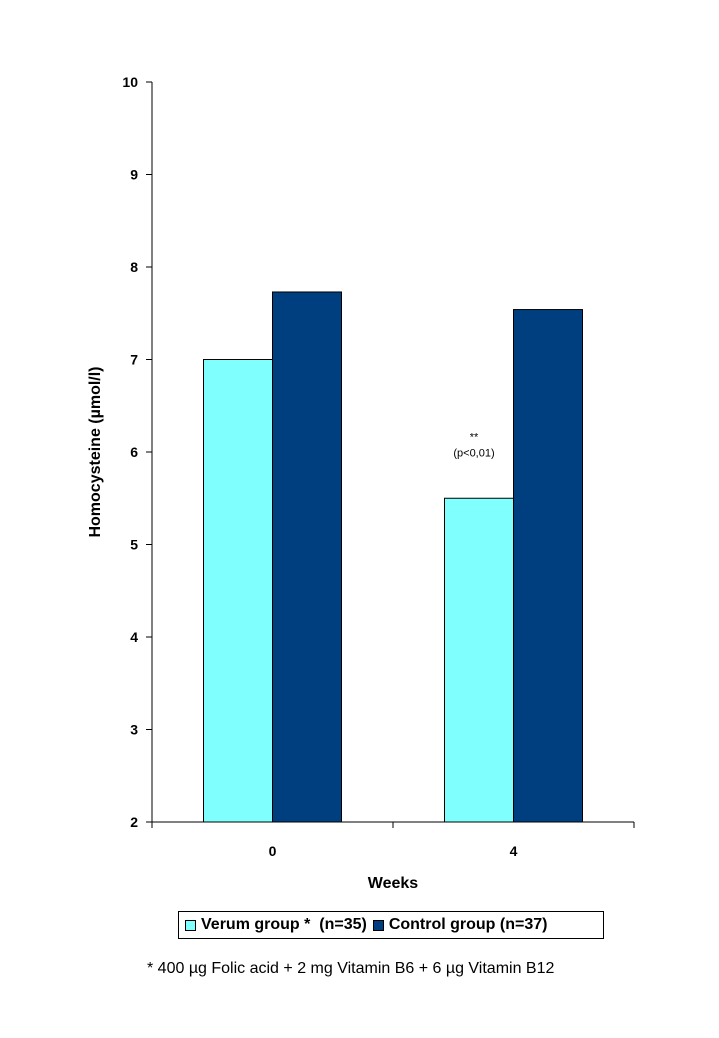 The height and width of the screenshot is (1038, 719). What do you see at coordinates (473, 445) in the screenshot?
I see `significance-annotation: ** (p<0,01)` at bounding box center [473, 445].